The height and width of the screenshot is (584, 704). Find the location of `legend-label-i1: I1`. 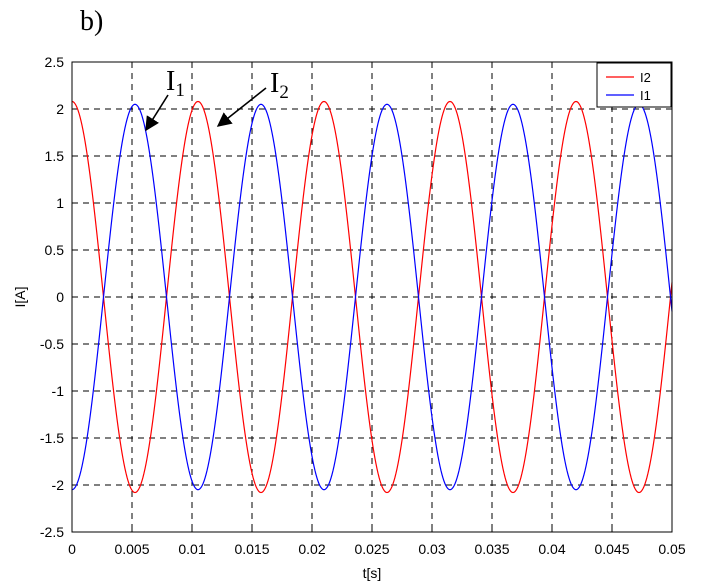

legend-label-i1: I1 is located at coordinates (645, 95).